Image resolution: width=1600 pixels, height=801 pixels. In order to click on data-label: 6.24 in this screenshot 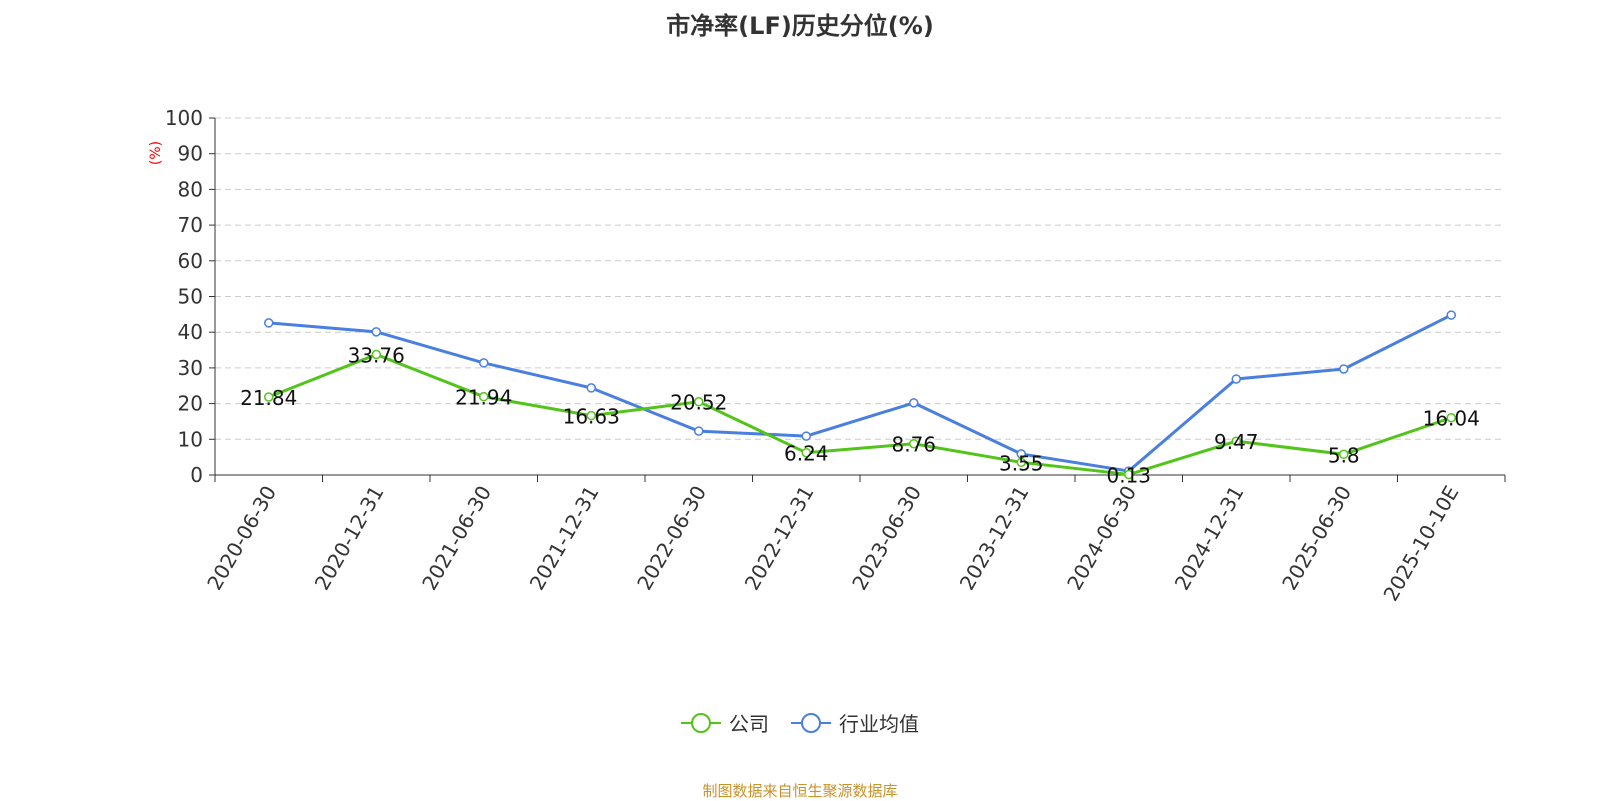, I will do `click(806, 454)`.